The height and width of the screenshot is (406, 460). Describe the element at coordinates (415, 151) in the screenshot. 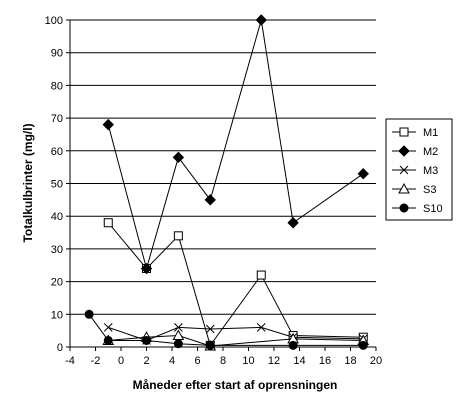

I see `legend-item-m2: M2` at that location.